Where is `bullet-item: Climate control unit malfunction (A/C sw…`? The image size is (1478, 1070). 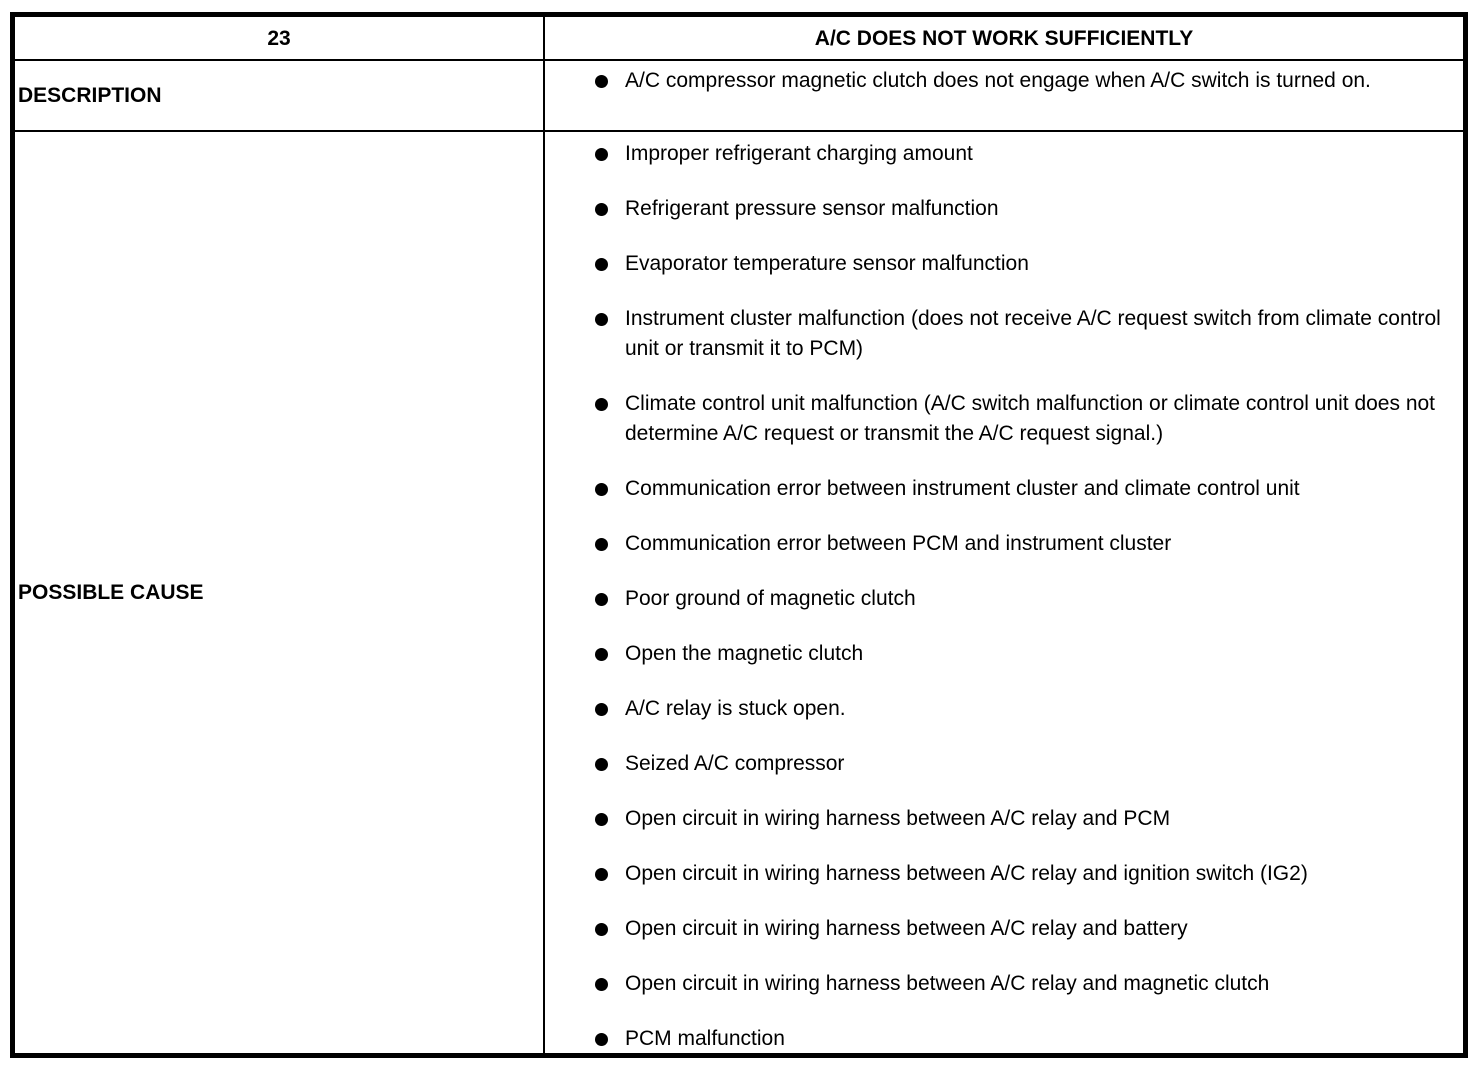
bullet-item: Climate control unit malfunction (A/C sw… is located at coordinates (1020, 419).